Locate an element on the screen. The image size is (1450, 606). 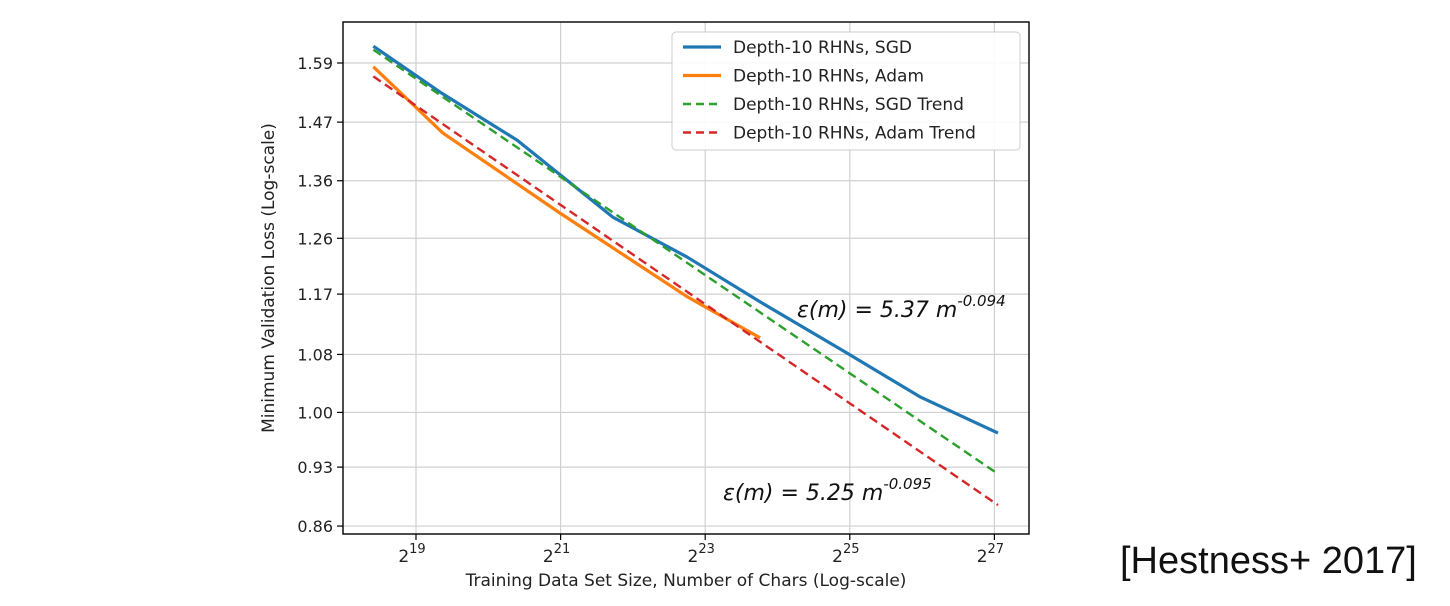
legend-label: Depth-10 RHNs, SGD Trend is located at coordinates (848, 105).